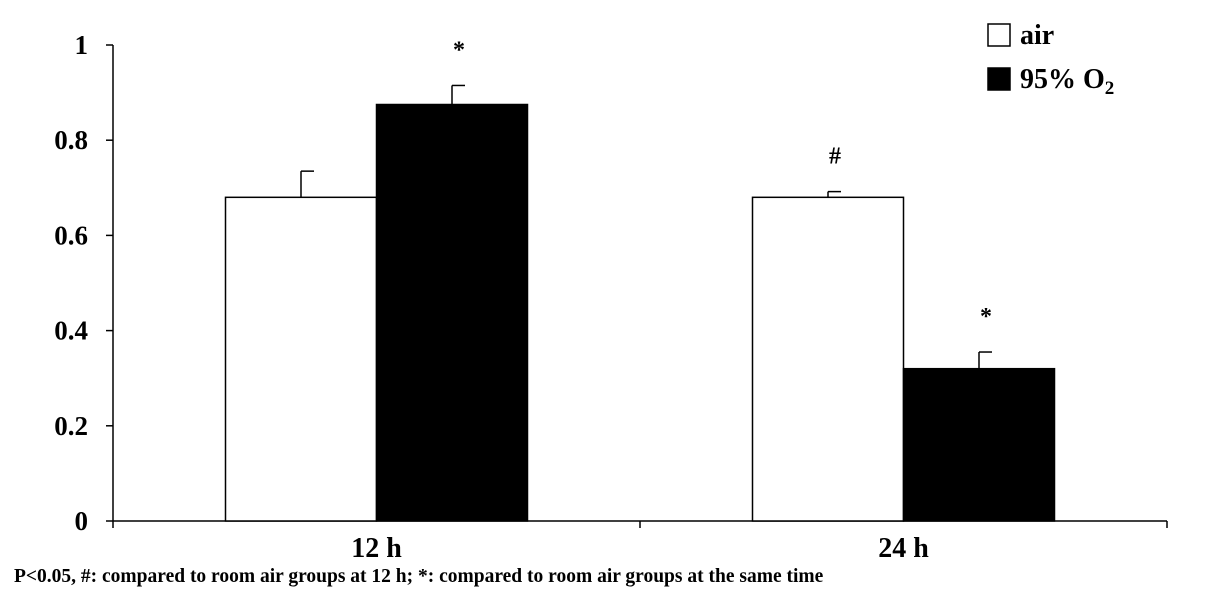  What do you see at coordinates (82, 521) in the screenshot?
I see `y-tick-label: 0` at bounding box center [82, 521].